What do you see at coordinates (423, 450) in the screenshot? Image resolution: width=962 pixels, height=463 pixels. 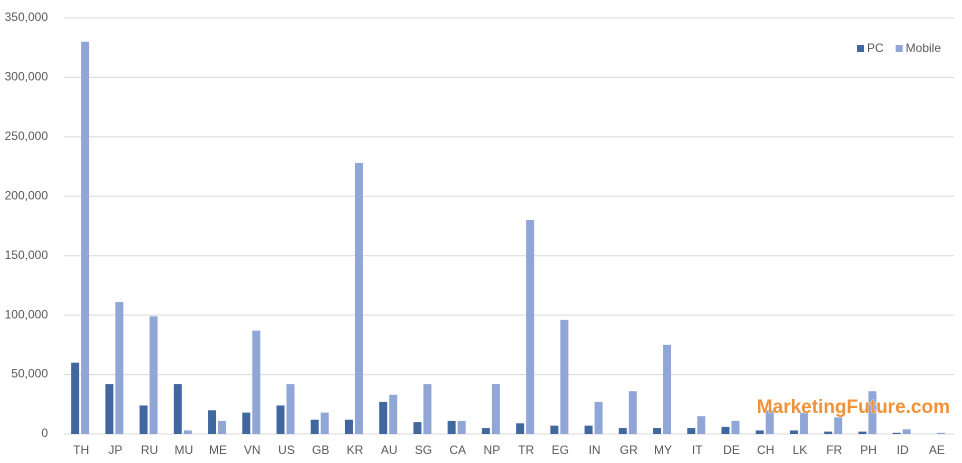 I see `x-tick-label: SG` at bounding box center [423, 450].